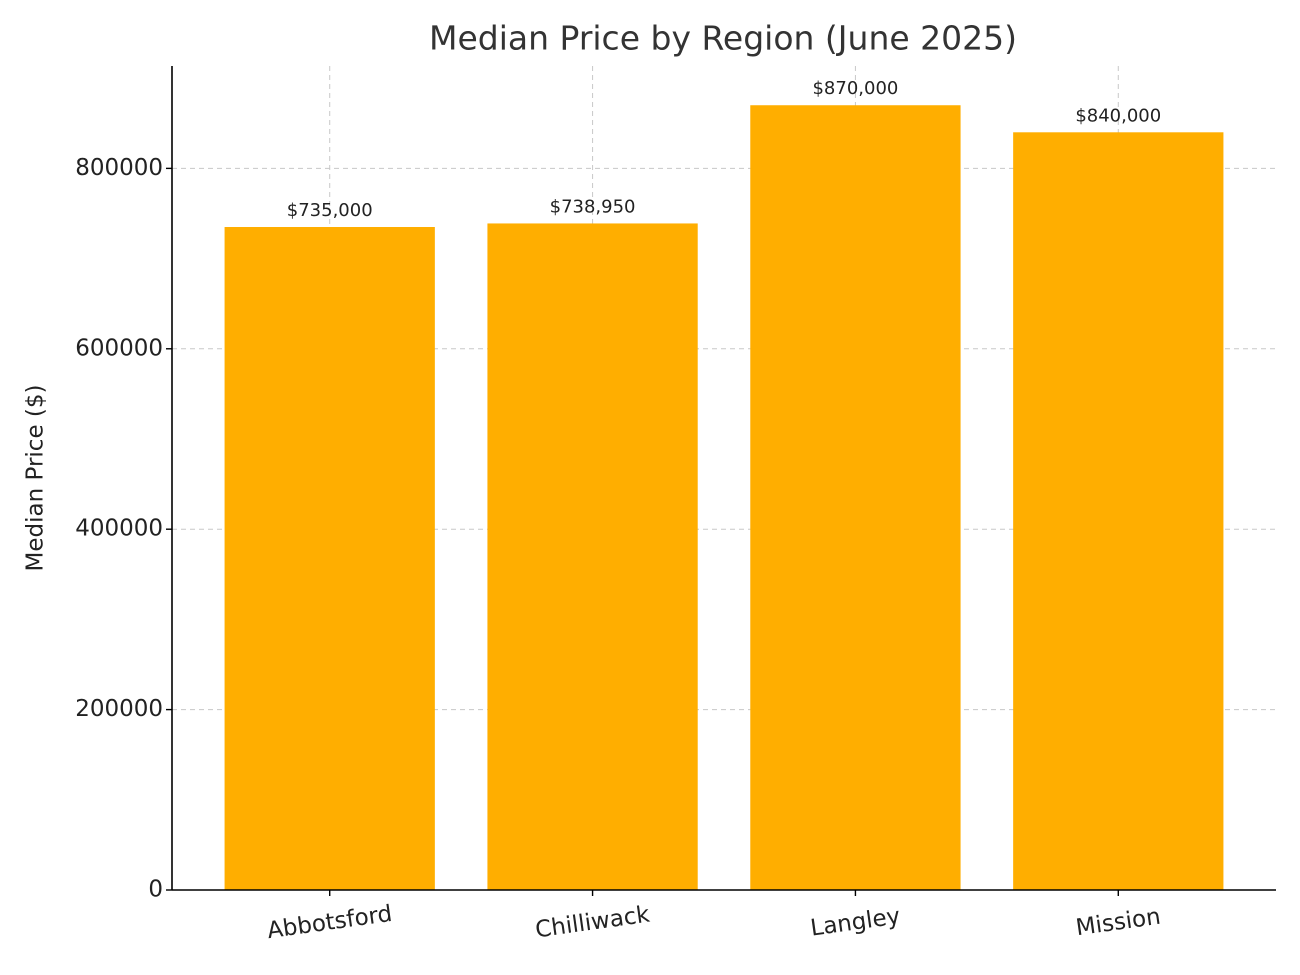 This screenshot has height=975, width=1300. I want to click on value-label: $735,000, so click(330, 210).